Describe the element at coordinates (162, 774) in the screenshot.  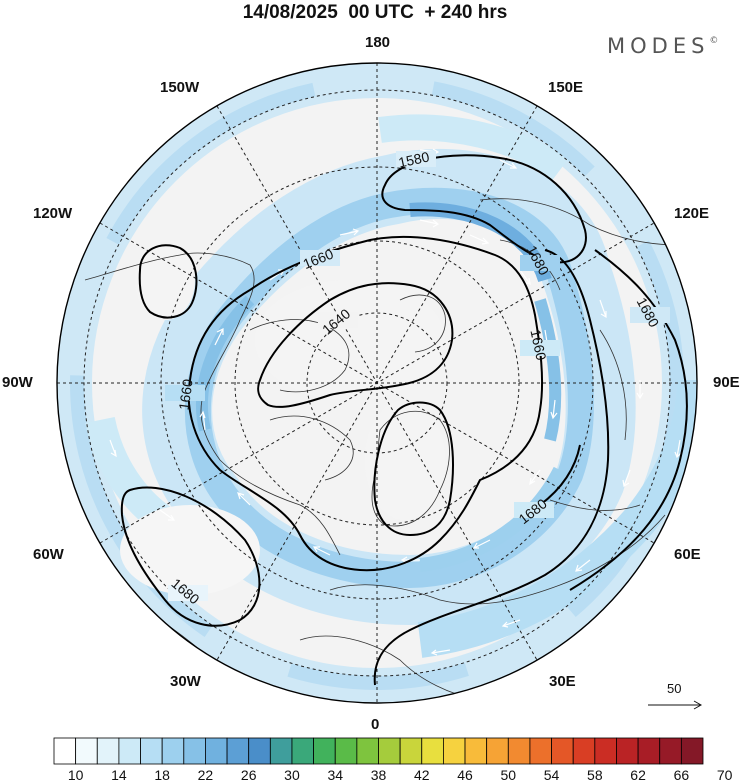
I see `colorbar-tick-label: 18` at that location.